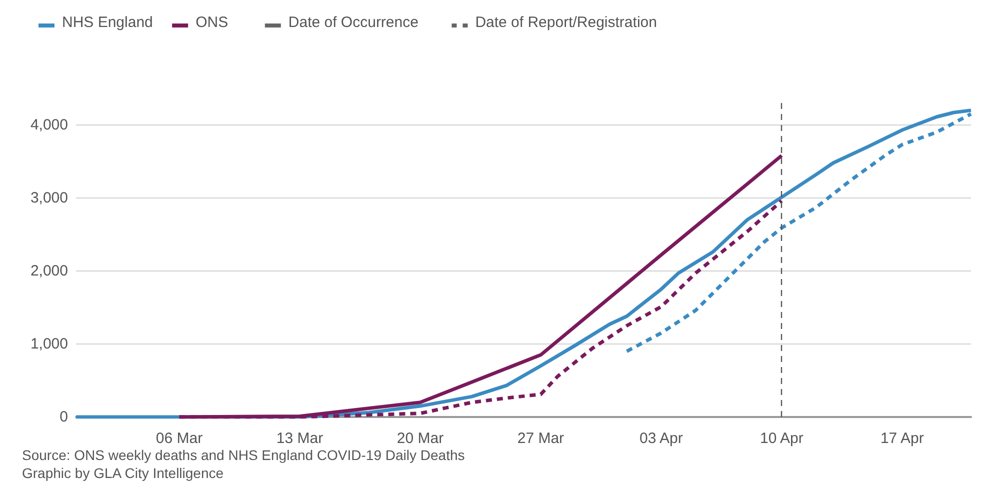 This screenshot has width=987, height=495. Describe the element at coordinates (64, 417) in the screenshot. I see `y-tick-label: 0` at that location.